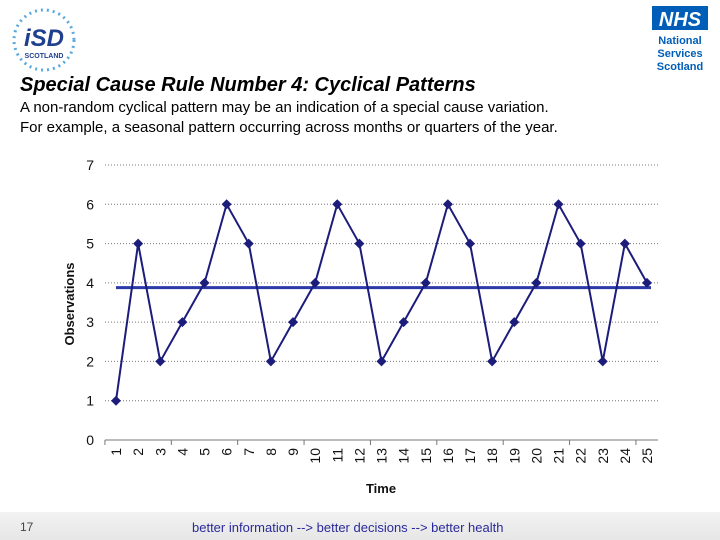  Describe the element at coordinates (381, 442) in the screenshot. I see `axis-layer` at that location.